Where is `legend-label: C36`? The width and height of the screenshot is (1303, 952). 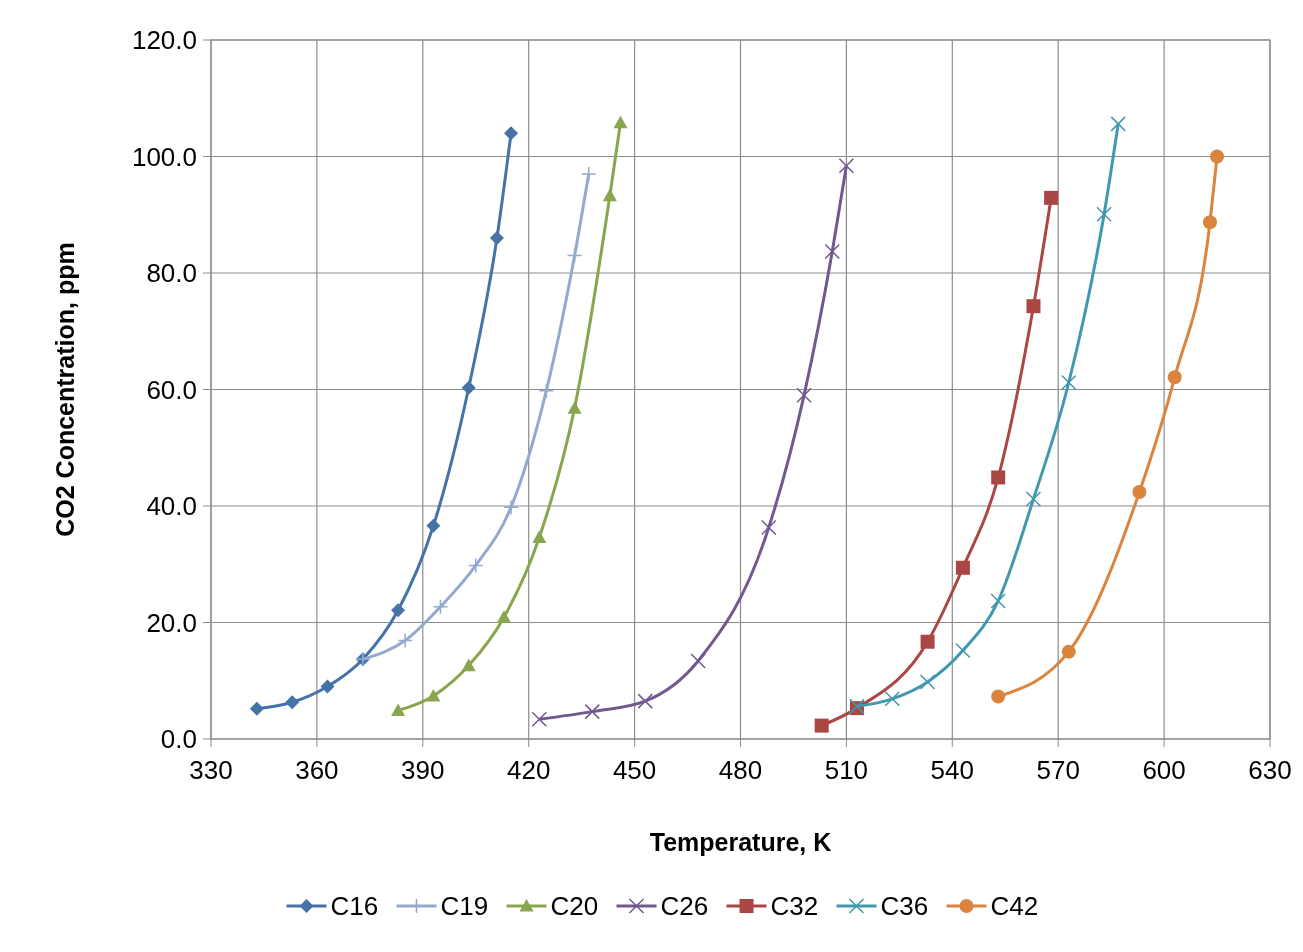 legend-label: C36 is located at coordinates (904, 906).